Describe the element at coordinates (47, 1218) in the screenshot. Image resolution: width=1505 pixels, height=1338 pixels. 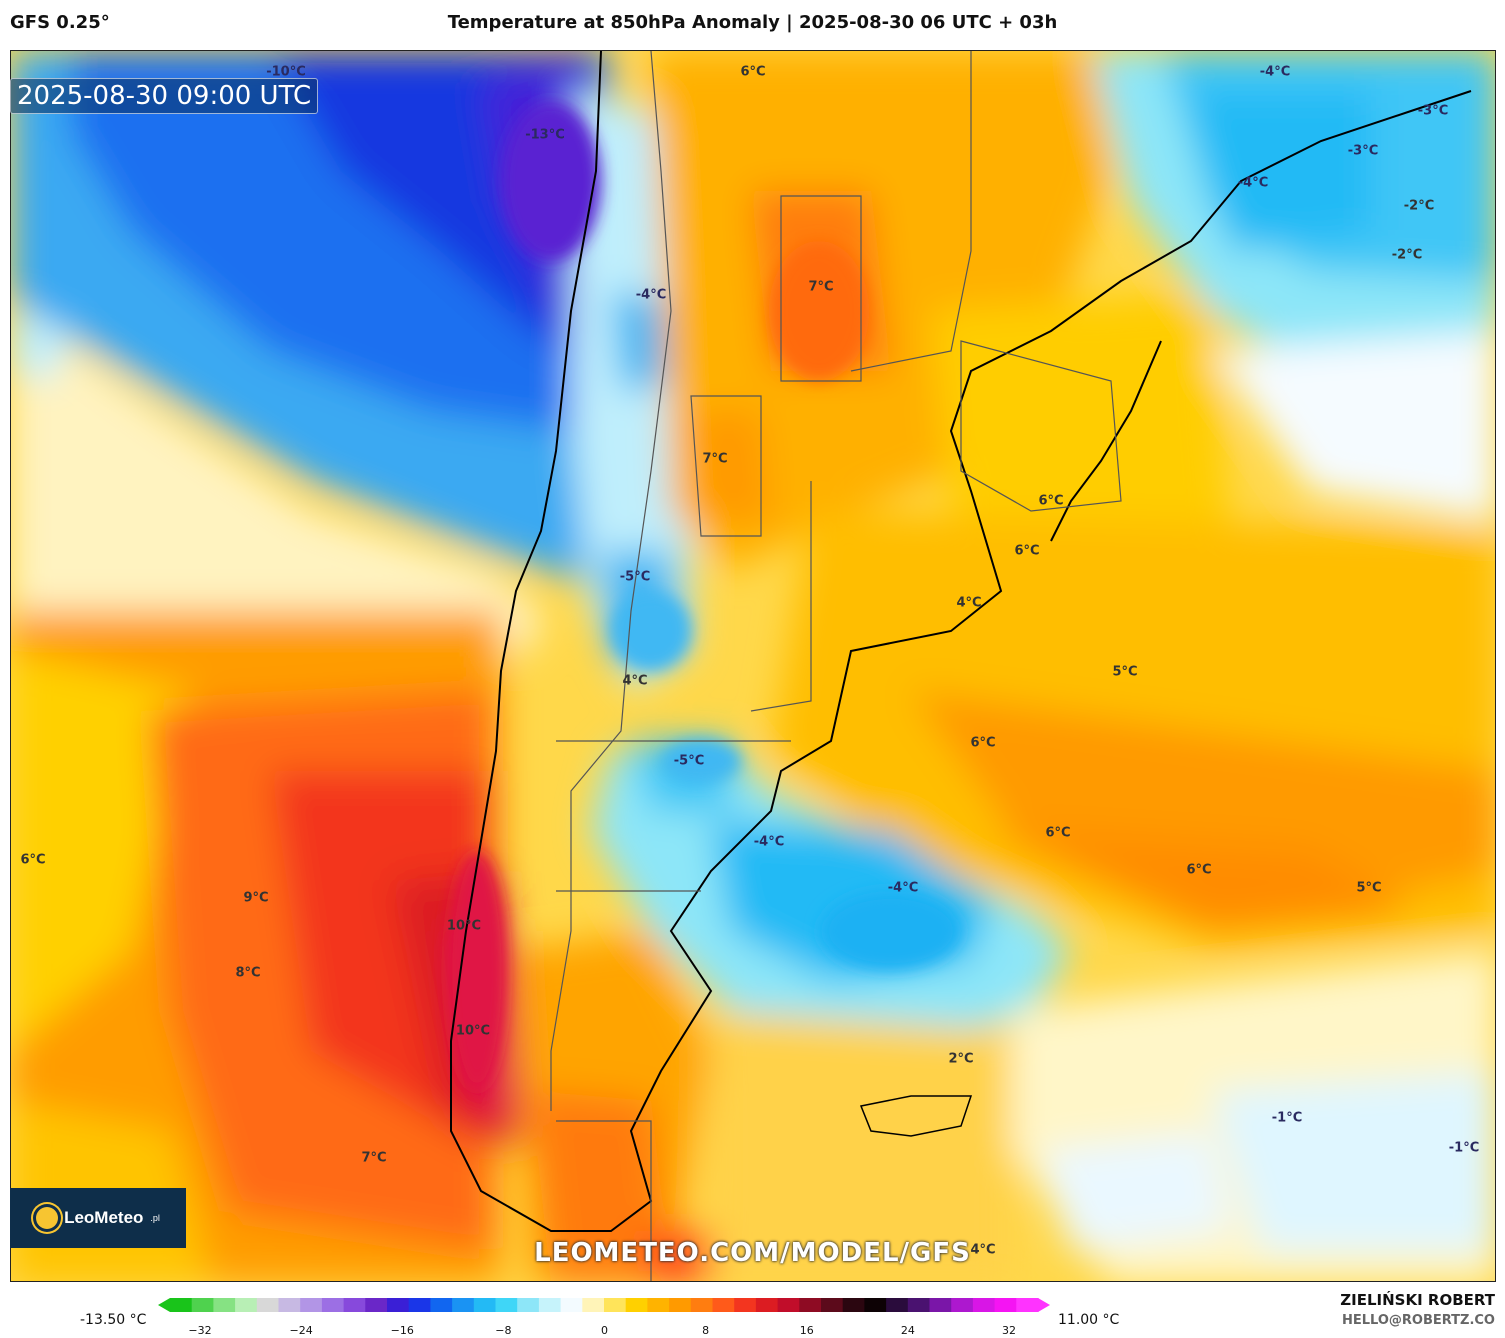
I see `sun-icon` at that location.